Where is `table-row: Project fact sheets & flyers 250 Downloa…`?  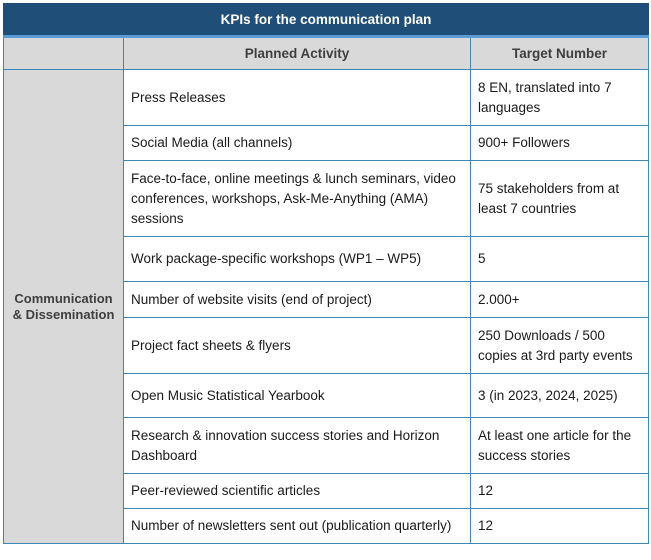 table-row: Project fact sheets & flyers 250 Downloa… is located at coordinates (327, 345).